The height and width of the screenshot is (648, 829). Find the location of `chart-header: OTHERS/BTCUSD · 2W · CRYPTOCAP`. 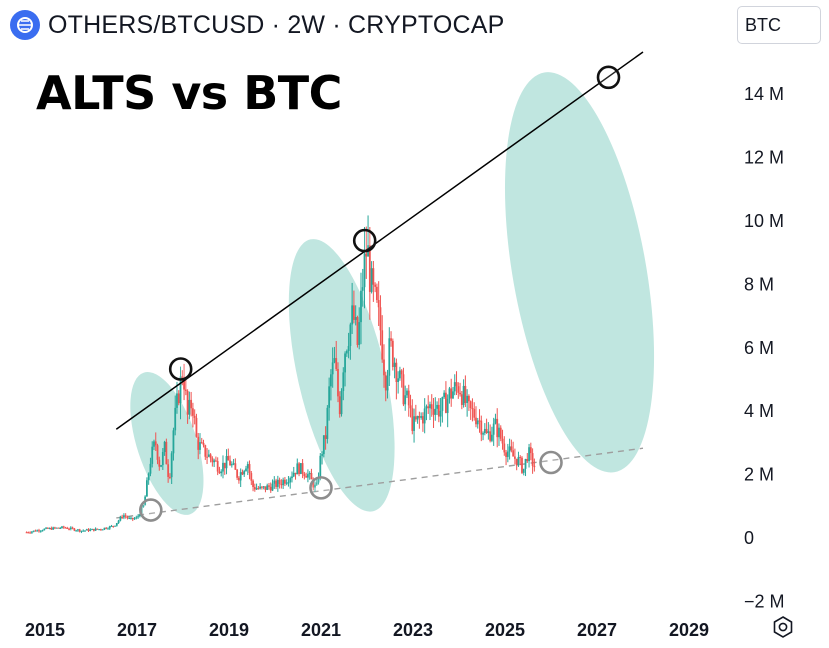

chart-header: OTHERS/BTCUSD · 2W · CRYPTOCAP is located at coordinates (257, 25).